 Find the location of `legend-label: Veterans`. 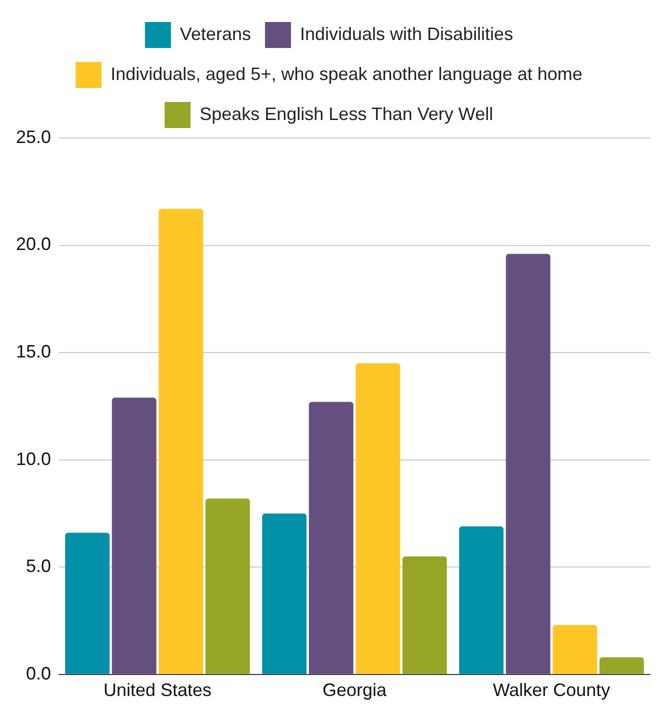

legend-label: Veterans is located at coordinates (215, 34).